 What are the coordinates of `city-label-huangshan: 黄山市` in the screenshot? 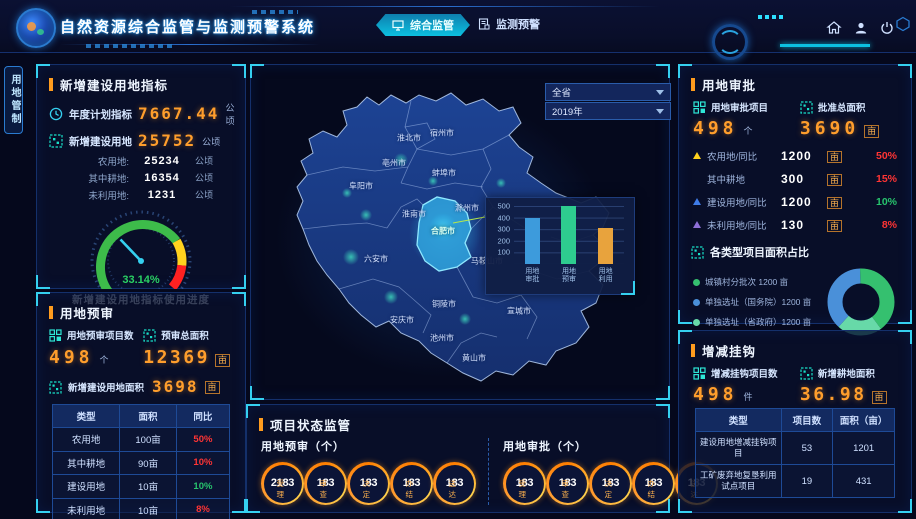 It's located at (474, 358).